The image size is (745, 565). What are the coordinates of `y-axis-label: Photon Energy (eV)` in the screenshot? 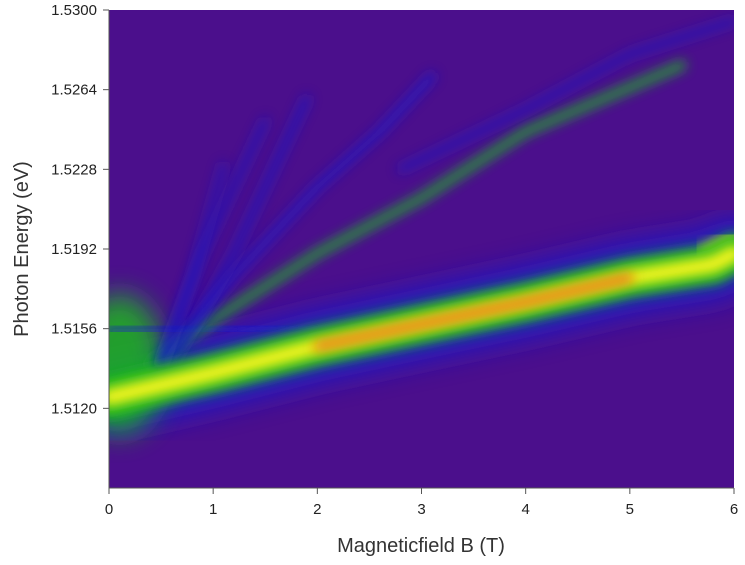 It's located at (22, 249).